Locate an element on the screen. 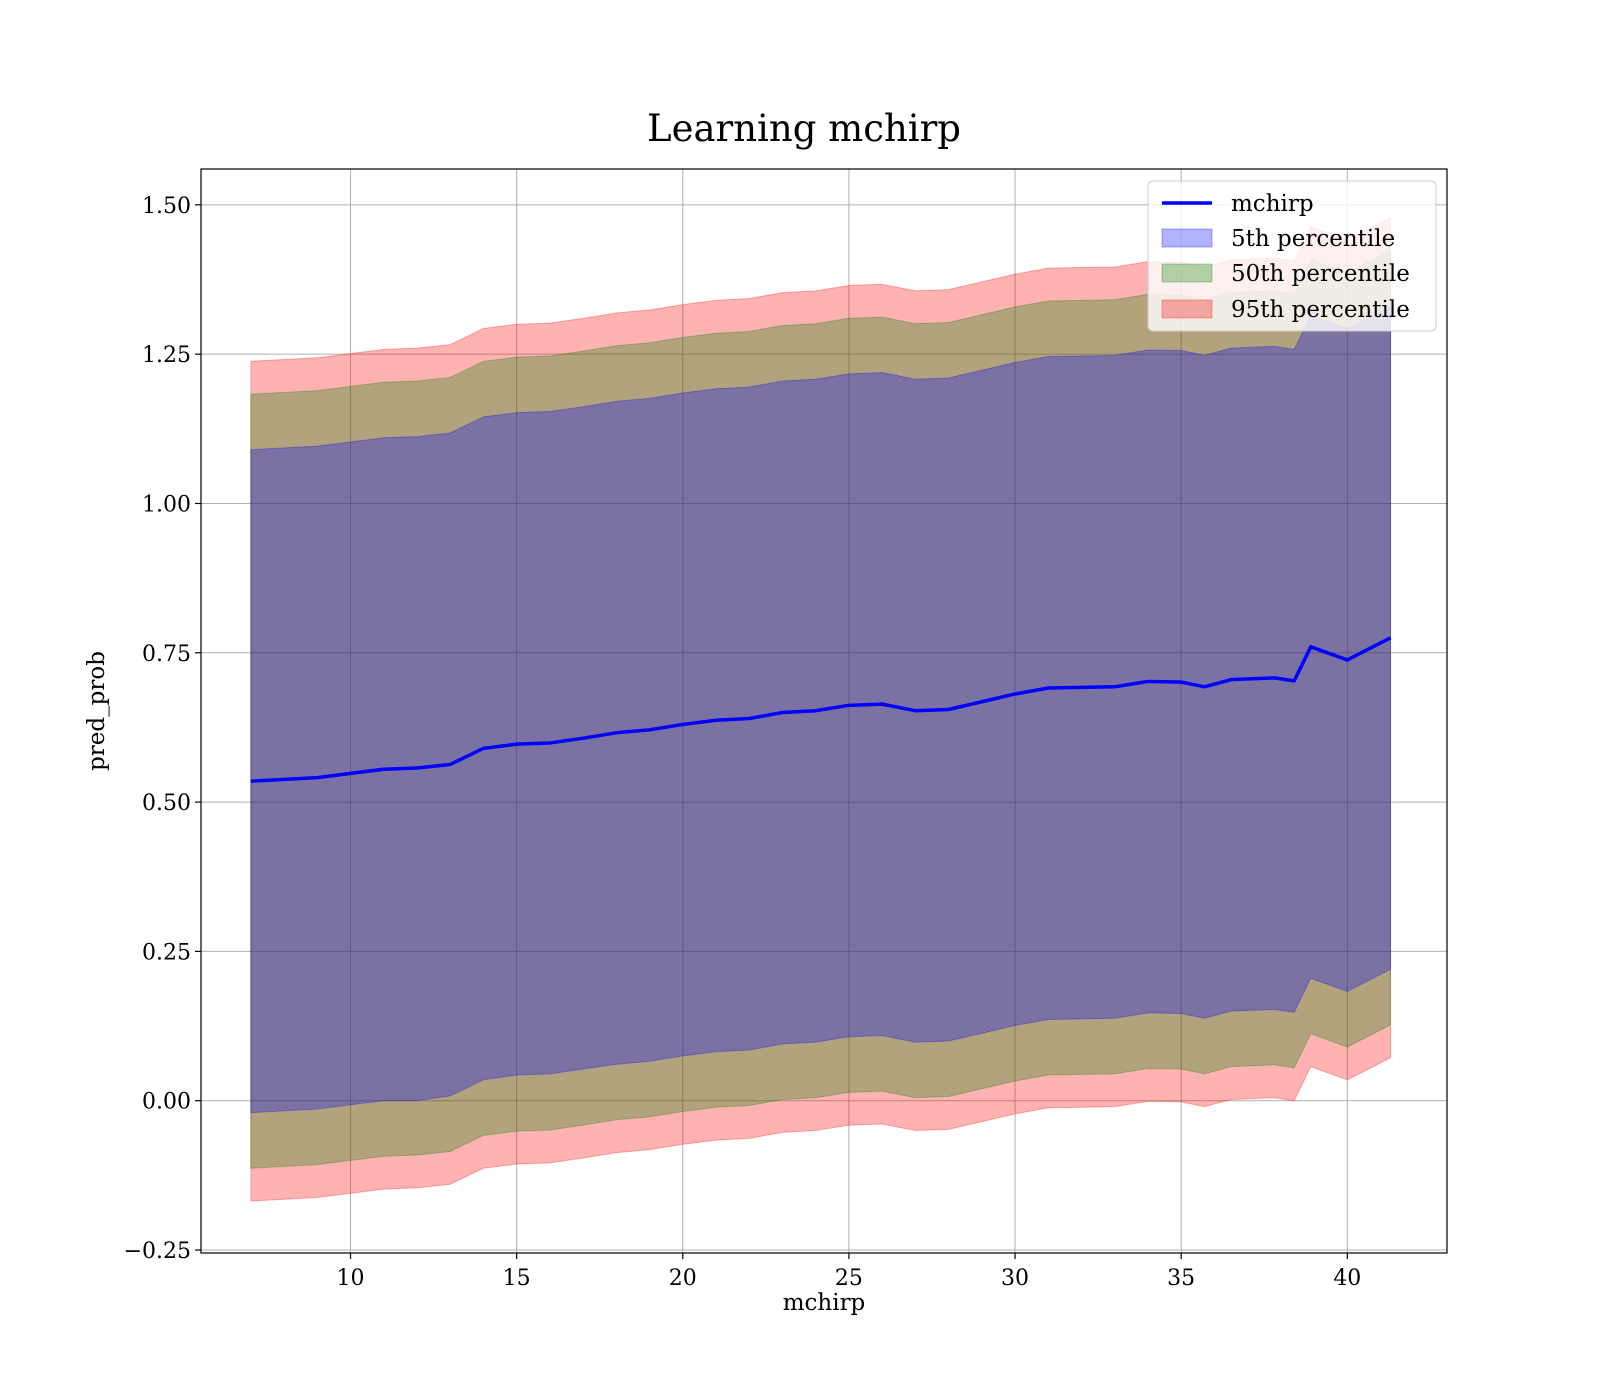 The width and height of the screenshot is (1600, 1400). x-tick-label: 40 is located at coordinates (1347, 1278).